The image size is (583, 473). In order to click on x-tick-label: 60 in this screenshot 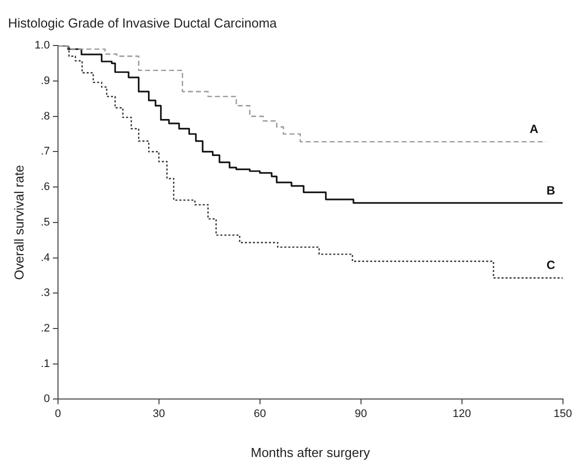, I will do `click(260, 414)`.